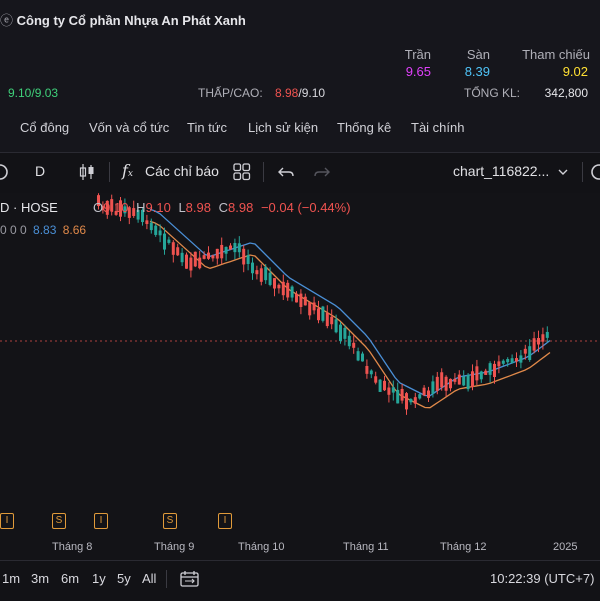 The image size is (600, 601). Describe the element at coordinates (542, 578) in the screenshot. I see `clock-label: 10:22:39 (UTC+7)` at that location.